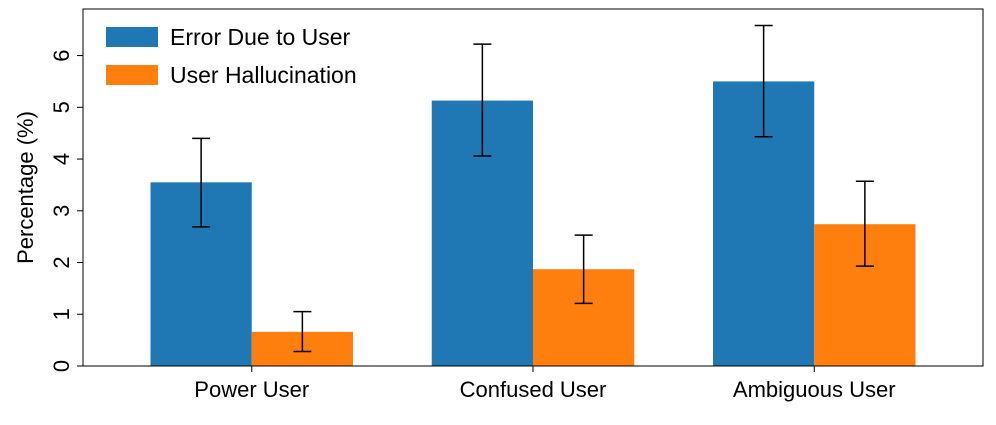 The image size is (996, 425). I want to click on legend: Error Due to User User Hallucination, so click(231, 56).